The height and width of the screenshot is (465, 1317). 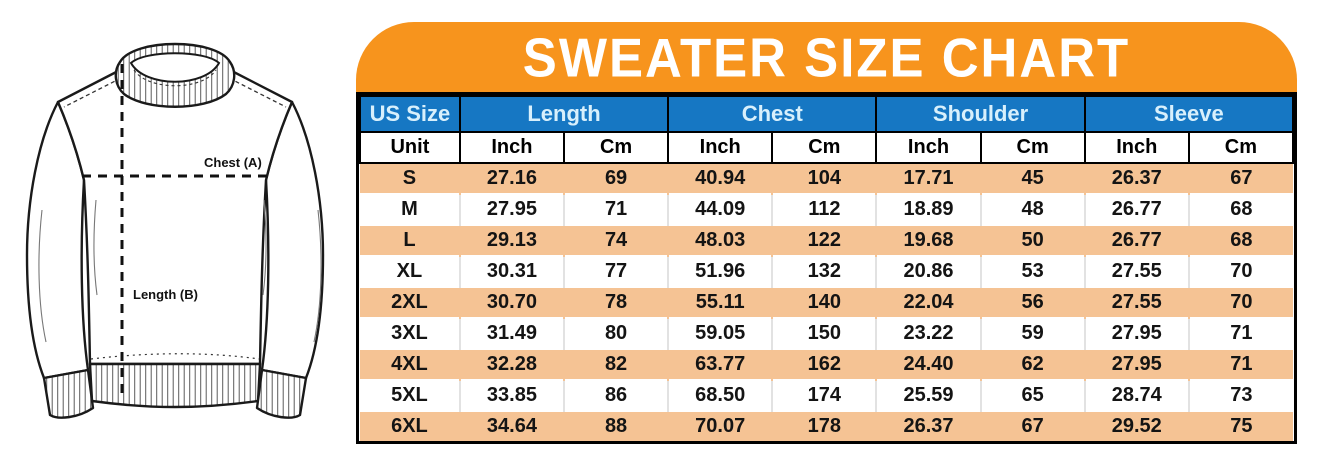 I want to click on value-cell: 28.74, so click(x=1137, y=395).